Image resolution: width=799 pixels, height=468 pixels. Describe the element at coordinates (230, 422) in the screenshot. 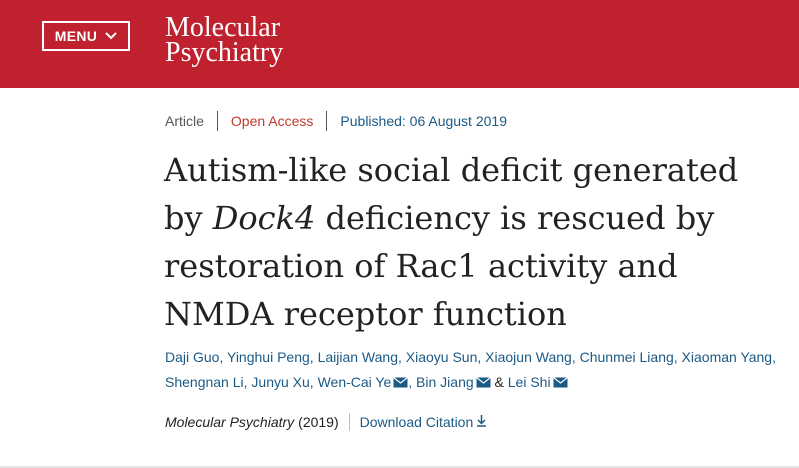

I see `citation-journal: Molecular Psychiatry` at that location.